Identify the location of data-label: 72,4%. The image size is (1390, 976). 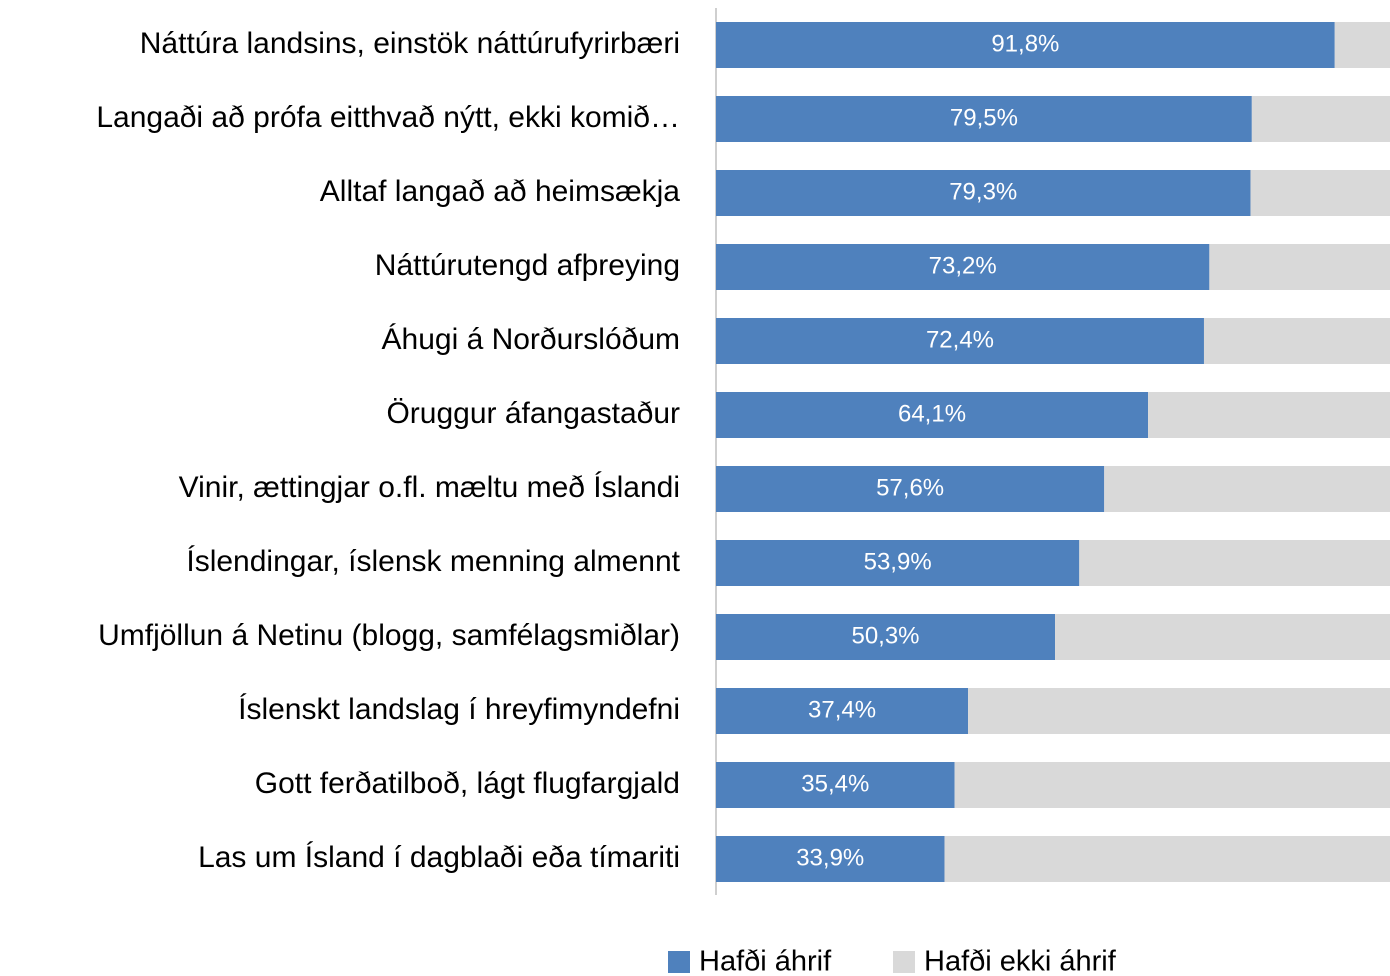
(960, 339).